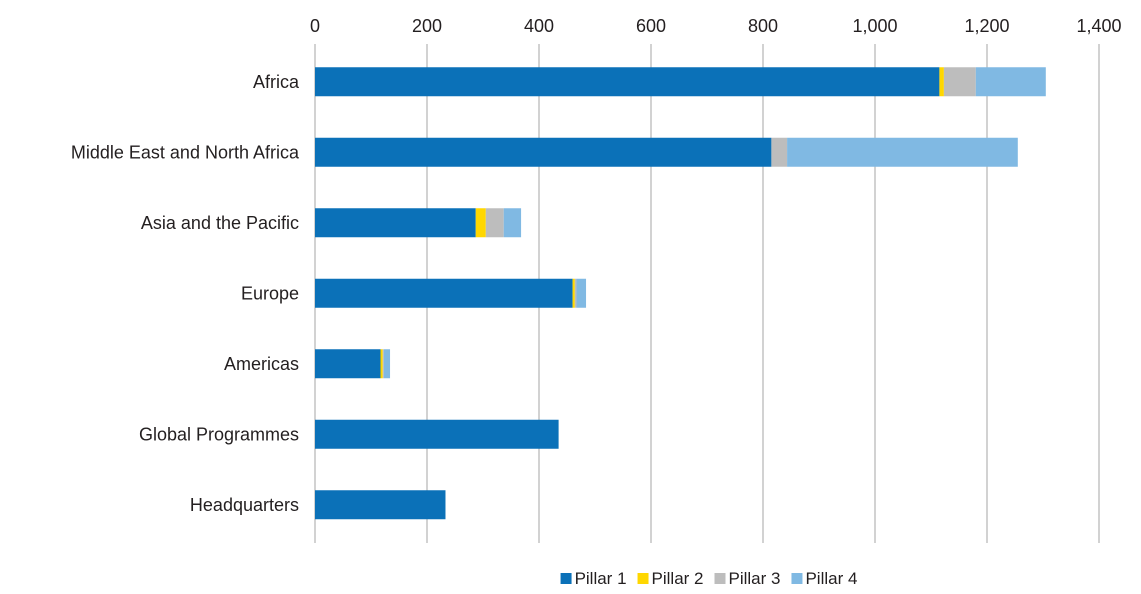 The image size is (1141, 594). I want to click on x-tick-label: 400, so click(539, 26).